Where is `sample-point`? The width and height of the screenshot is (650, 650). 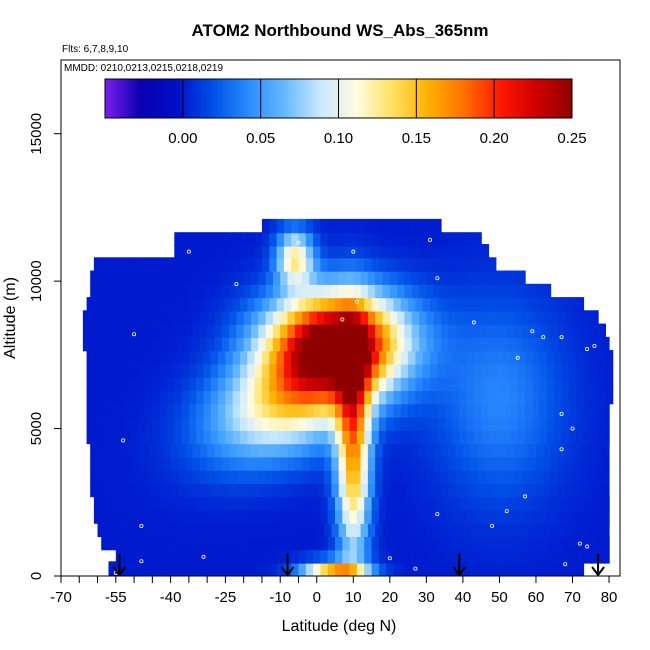
sample-point is located at coordinates (561, 413).